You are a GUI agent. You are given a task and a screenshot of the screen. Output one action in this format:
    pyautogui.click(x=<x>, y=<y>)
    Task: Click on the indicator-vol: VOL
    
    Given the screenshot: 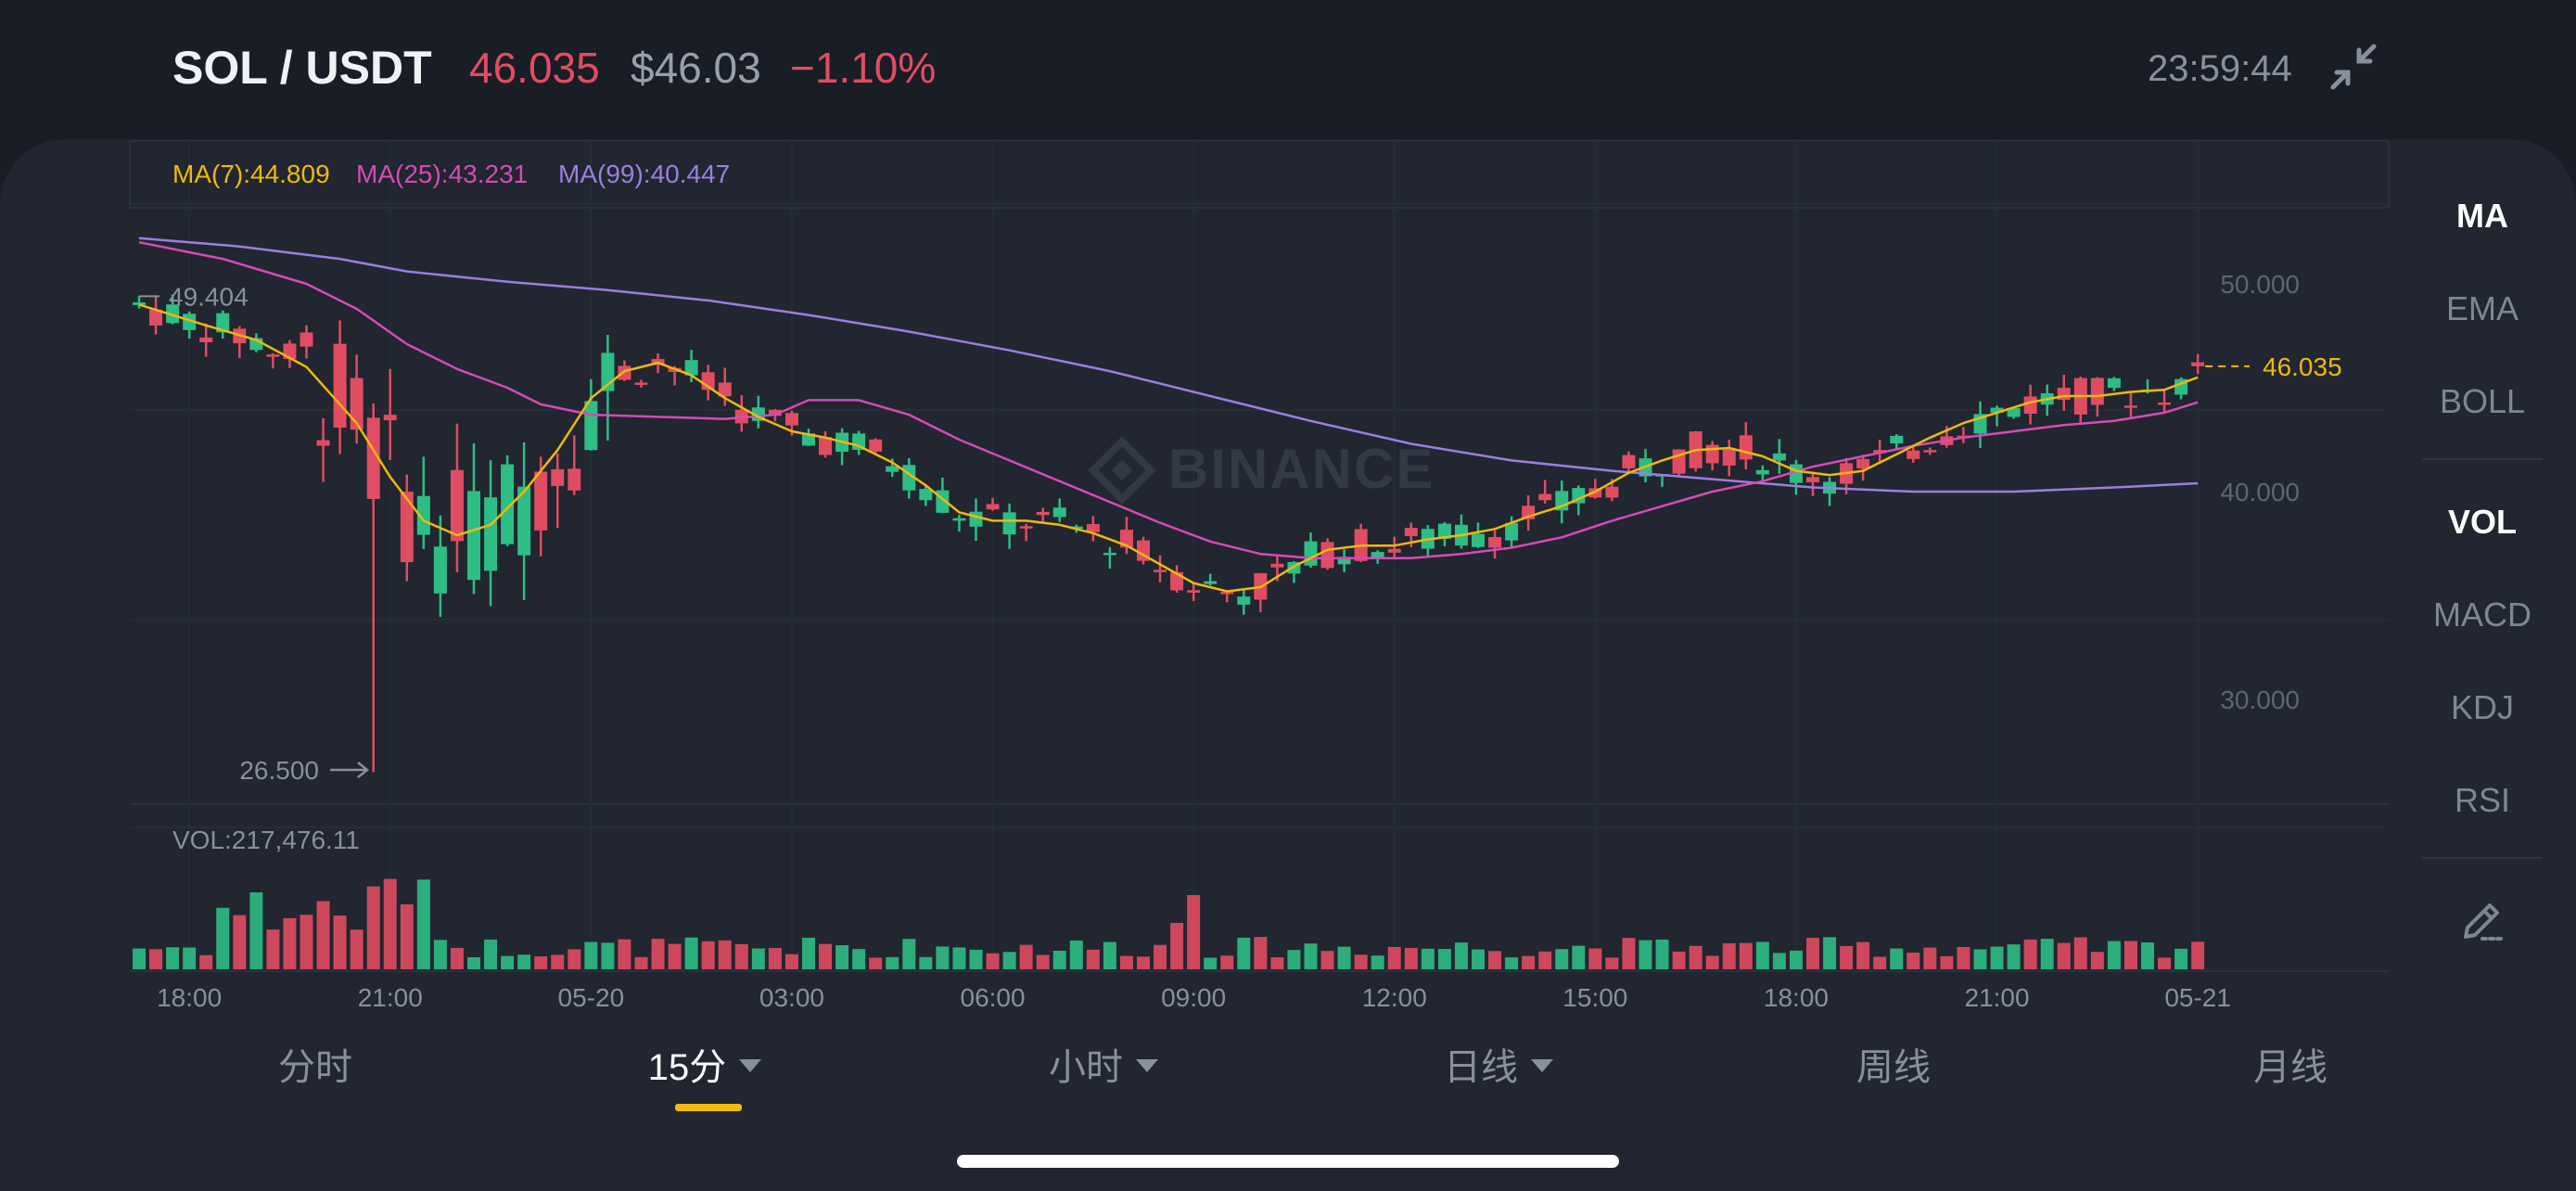 What is the action you would take?
    pyautogui.click(x=2482, y=522)
    